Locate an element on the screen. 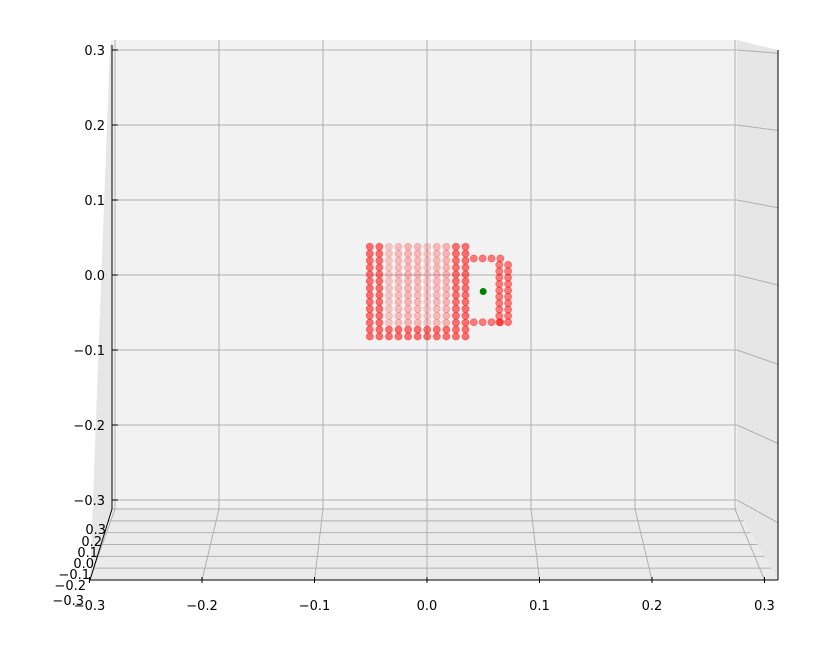  z-tick-label: −0.3 is located at coordinates (89, 501).